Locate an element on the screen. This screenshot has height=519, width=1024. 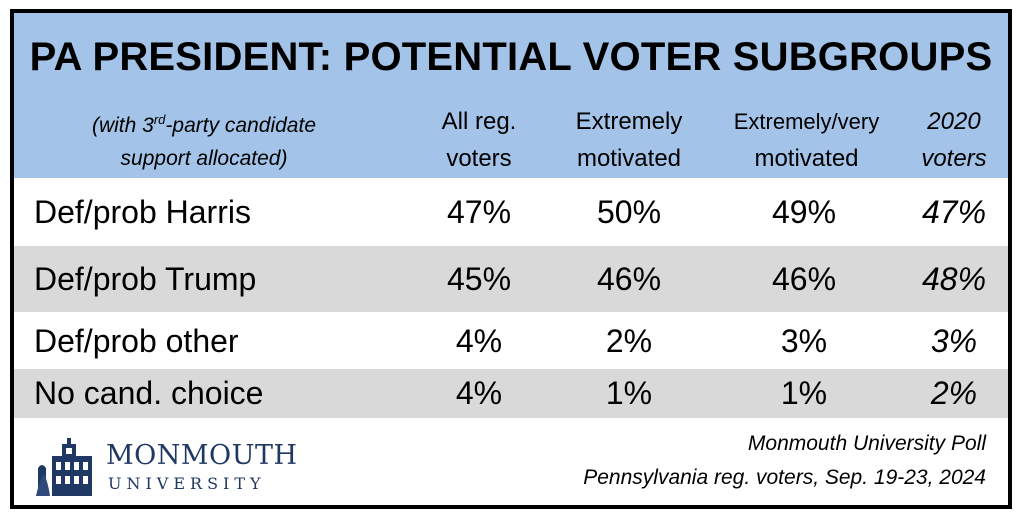
logo-line-2: UNIVERSITY is located at coordinates (187, 483).